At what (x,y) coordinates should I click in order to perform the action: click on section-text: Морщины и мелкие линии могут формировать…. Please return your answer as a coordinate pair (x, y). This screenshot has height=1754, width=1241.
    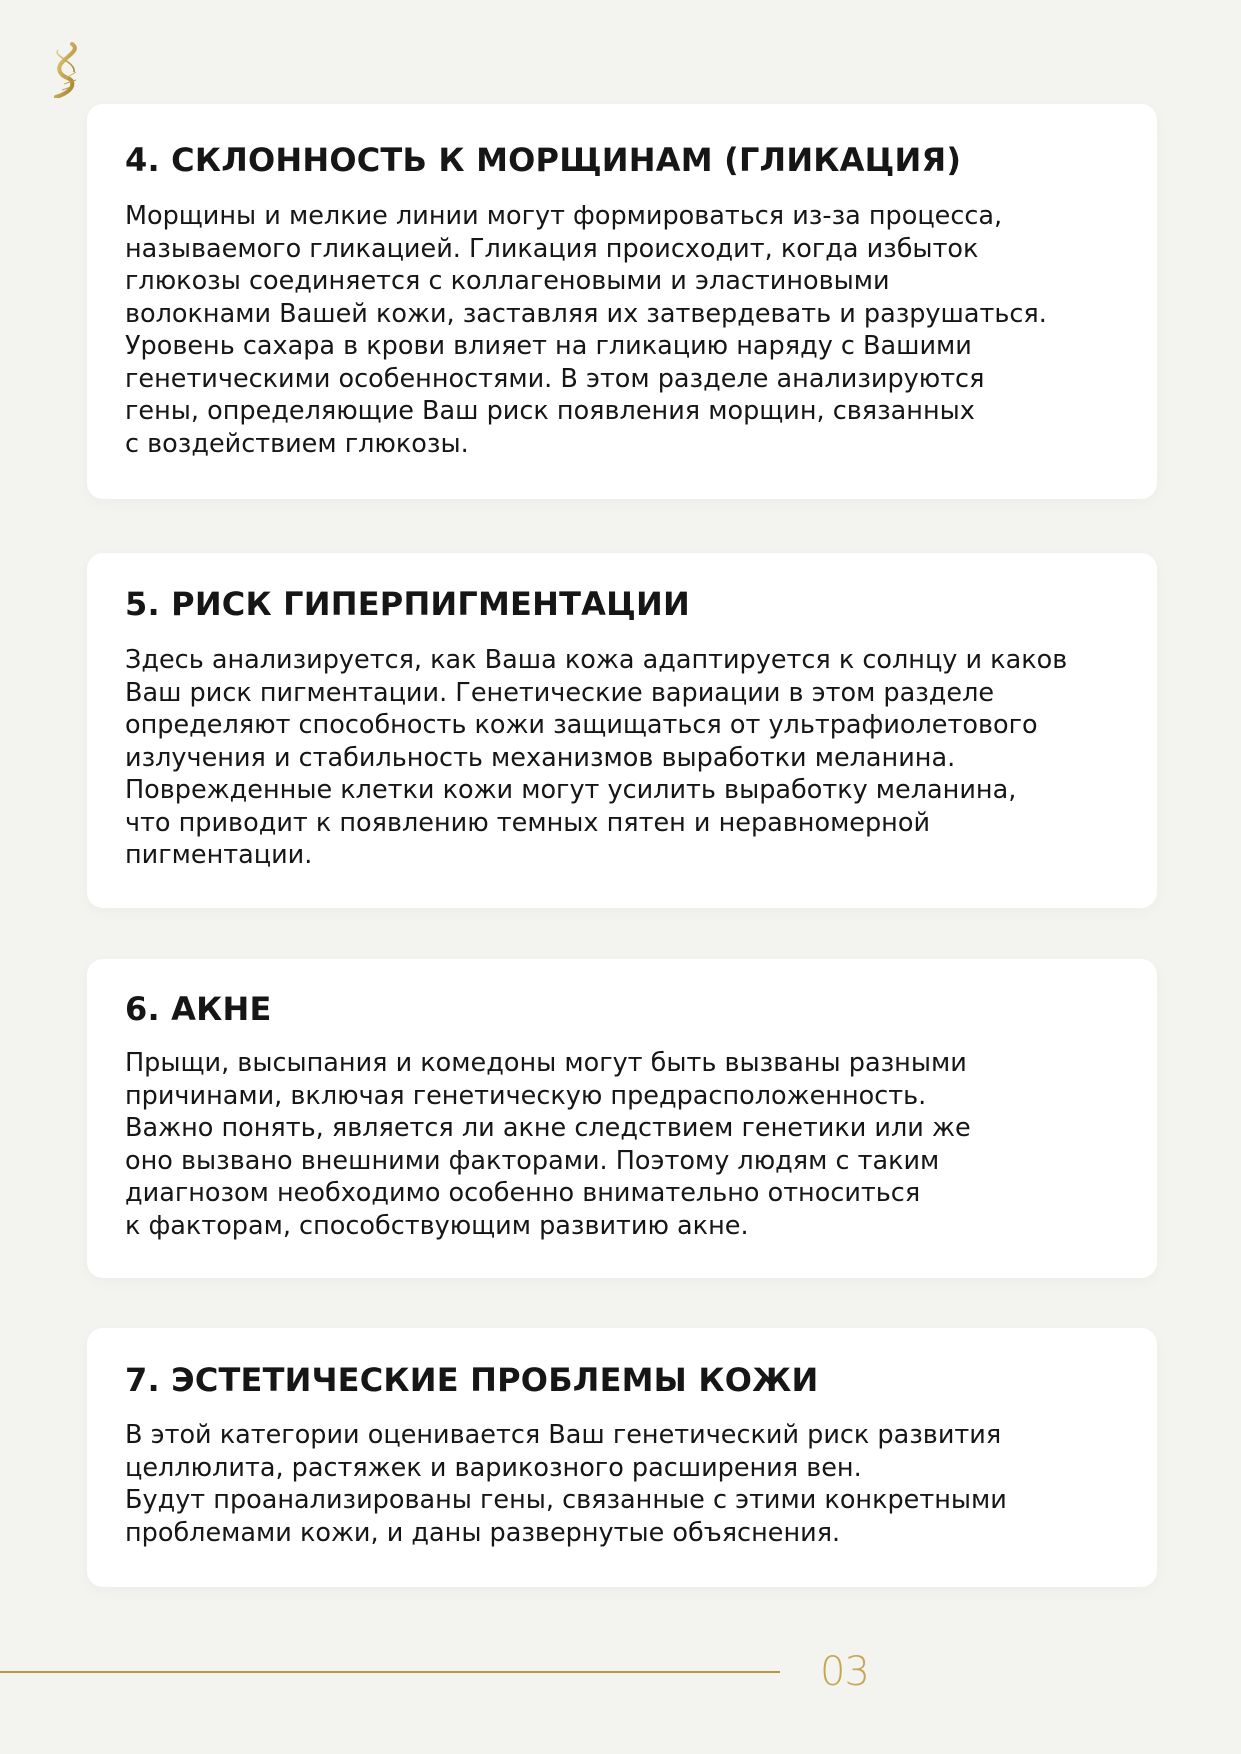
    Looking at the image, I should click on (586, 330).